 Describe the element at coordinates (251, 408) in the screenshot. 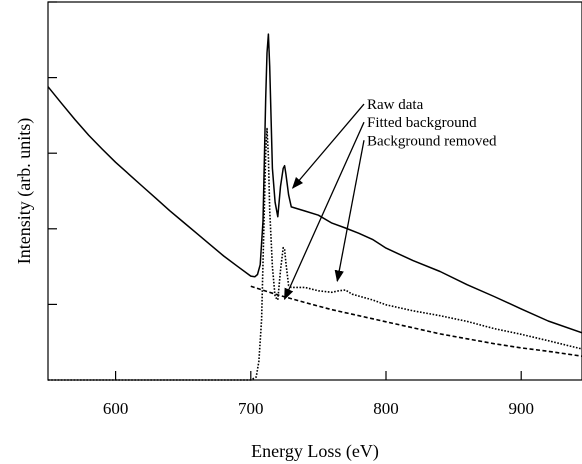

I see `x-tick-label-700: 700` at that location.